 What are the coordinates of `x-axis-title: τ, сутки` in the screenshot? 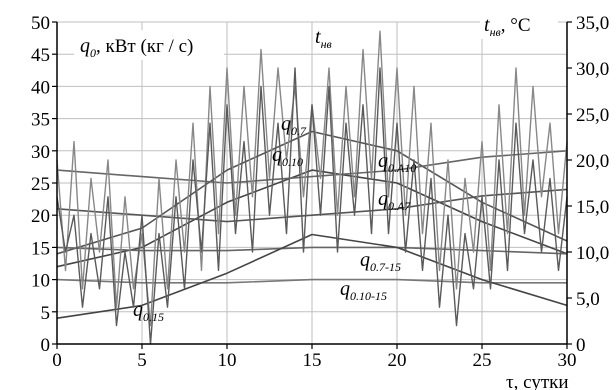 It's located at (537, 381).